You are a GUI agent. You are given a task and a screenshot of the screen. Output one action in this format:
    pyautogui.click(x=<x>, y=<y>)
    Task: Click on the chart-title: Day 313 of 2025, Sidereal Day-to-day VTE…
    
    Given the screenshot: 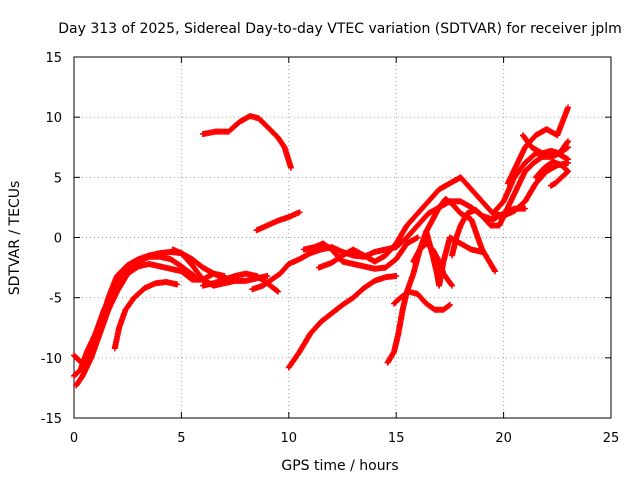 What is the action you would take?
    pyautogui.click(x=340, y=29)
    